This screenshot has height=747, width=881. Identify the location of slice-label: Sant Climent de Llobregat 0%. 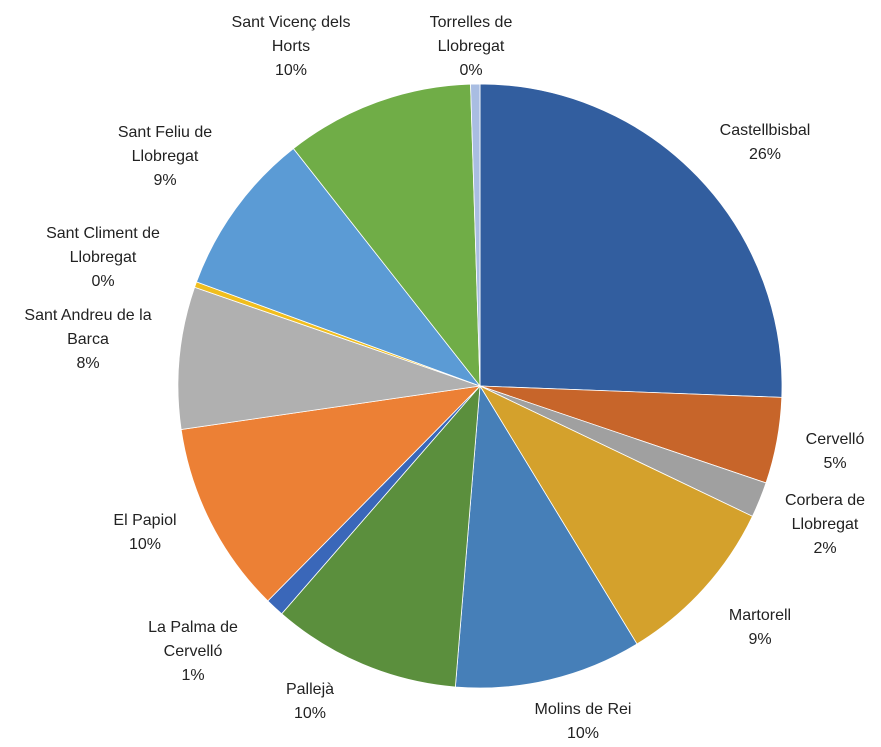
(103, 258).